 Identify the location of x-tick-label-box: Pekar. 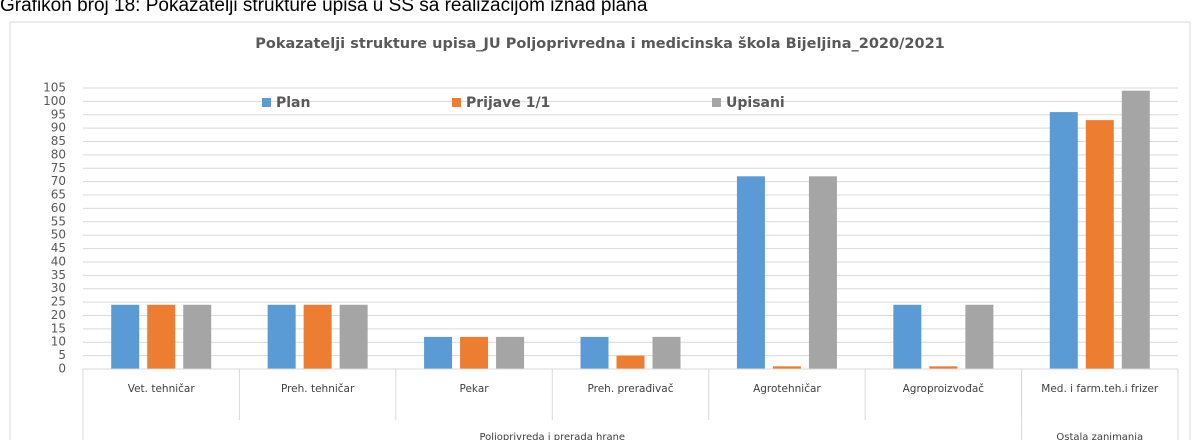
(474, 389).